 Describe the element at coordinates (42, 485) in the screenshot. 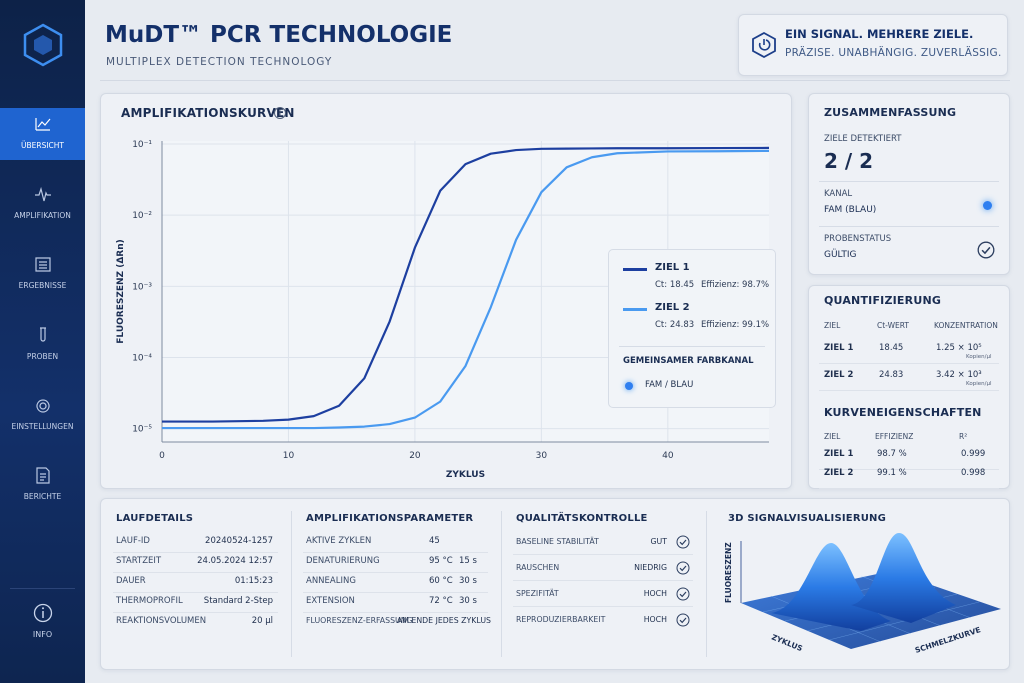

I see `nav-item: BERICHTE` at that location.